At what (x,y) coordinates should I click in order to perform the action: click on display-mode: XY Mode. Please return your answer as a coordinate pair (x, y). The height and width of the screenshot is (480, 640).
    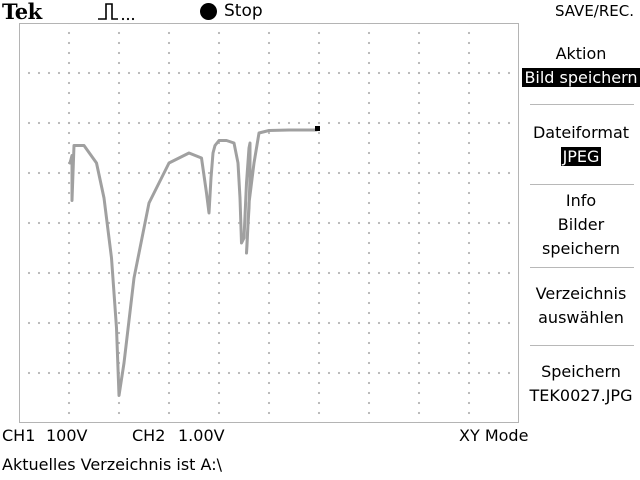
    Looking at the image, I should click on (494, 435).